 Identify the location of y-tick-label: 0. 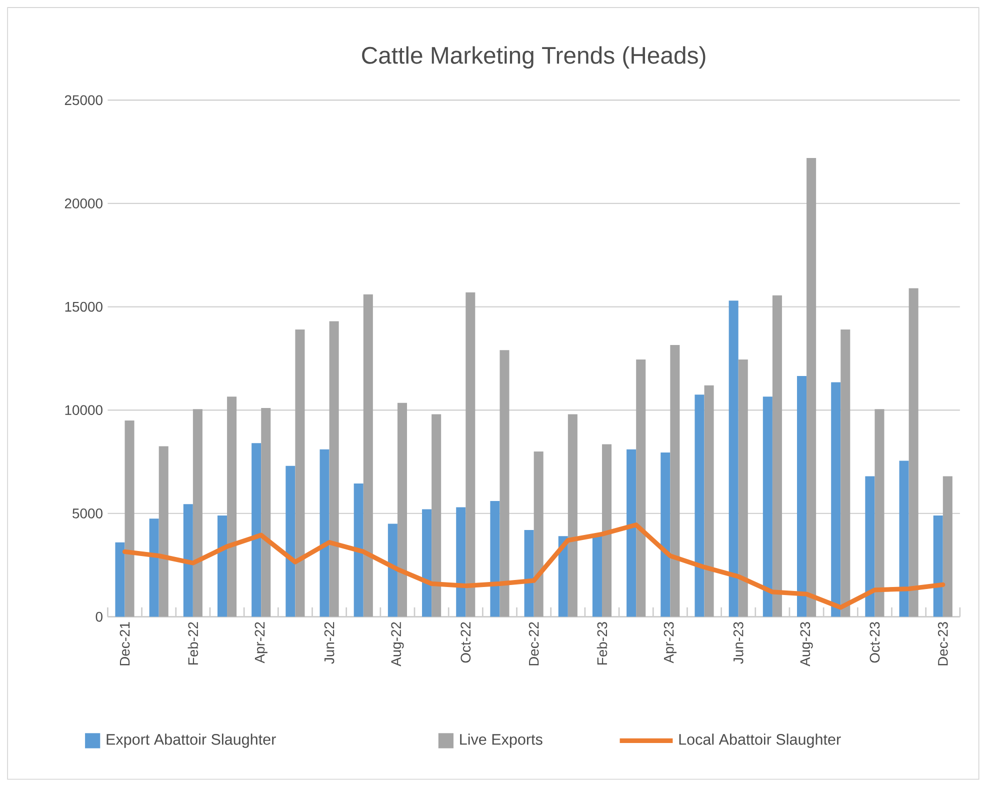
(99, 617).